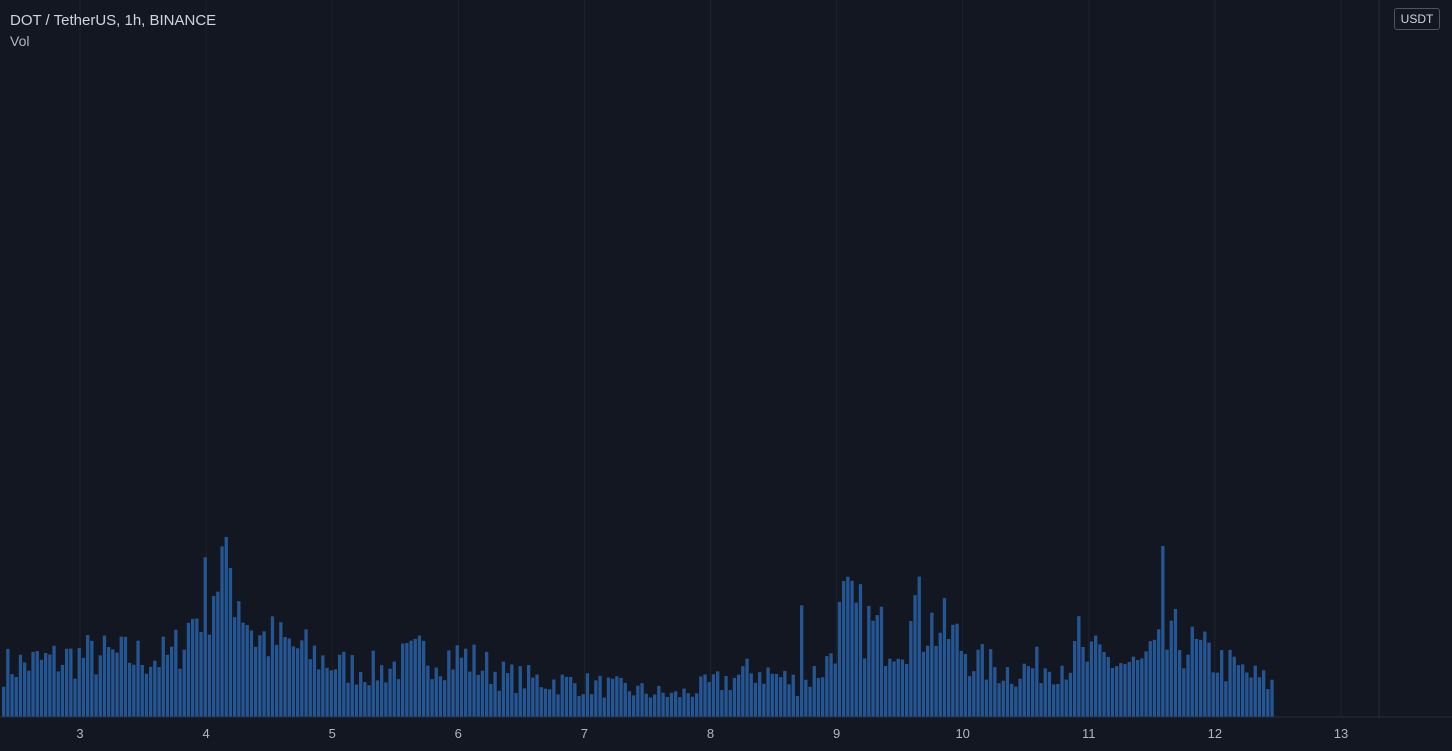 This screenshot has width=1452, height=751. What do you see at coordinates (113, 31) in the screenshot?
I see `symbol-legend: DOT / TetherUS, 1h, BINANCE Vol` at bounding box center [113, 31].